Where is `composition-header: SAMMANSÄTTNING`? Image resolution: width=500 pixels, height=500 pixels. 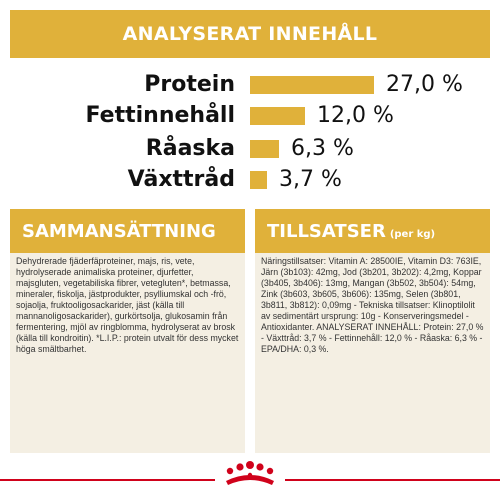
composition-header: SAMMANSÄTTNING is located at coordinates (127, 231).